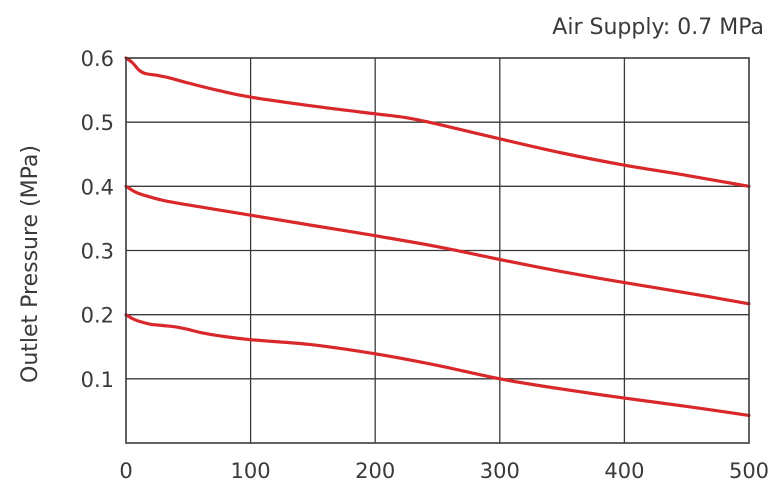 The height and width of the screenshot is (481, 775). I want to click on y-tick-label: 0.2, so click(97, 316).